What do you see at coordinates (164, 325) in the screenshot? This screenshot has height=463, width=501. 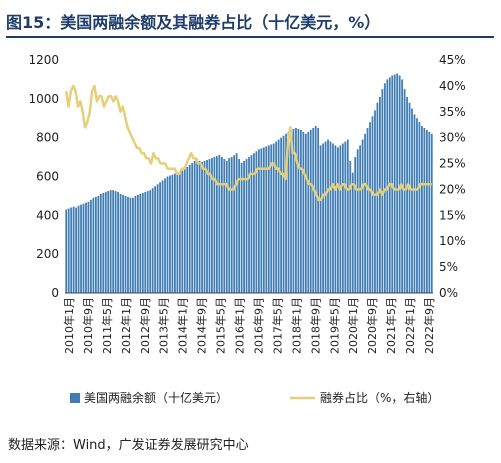 I see `x-tick-label: 2013年5月` at bounding box center [164, 325].